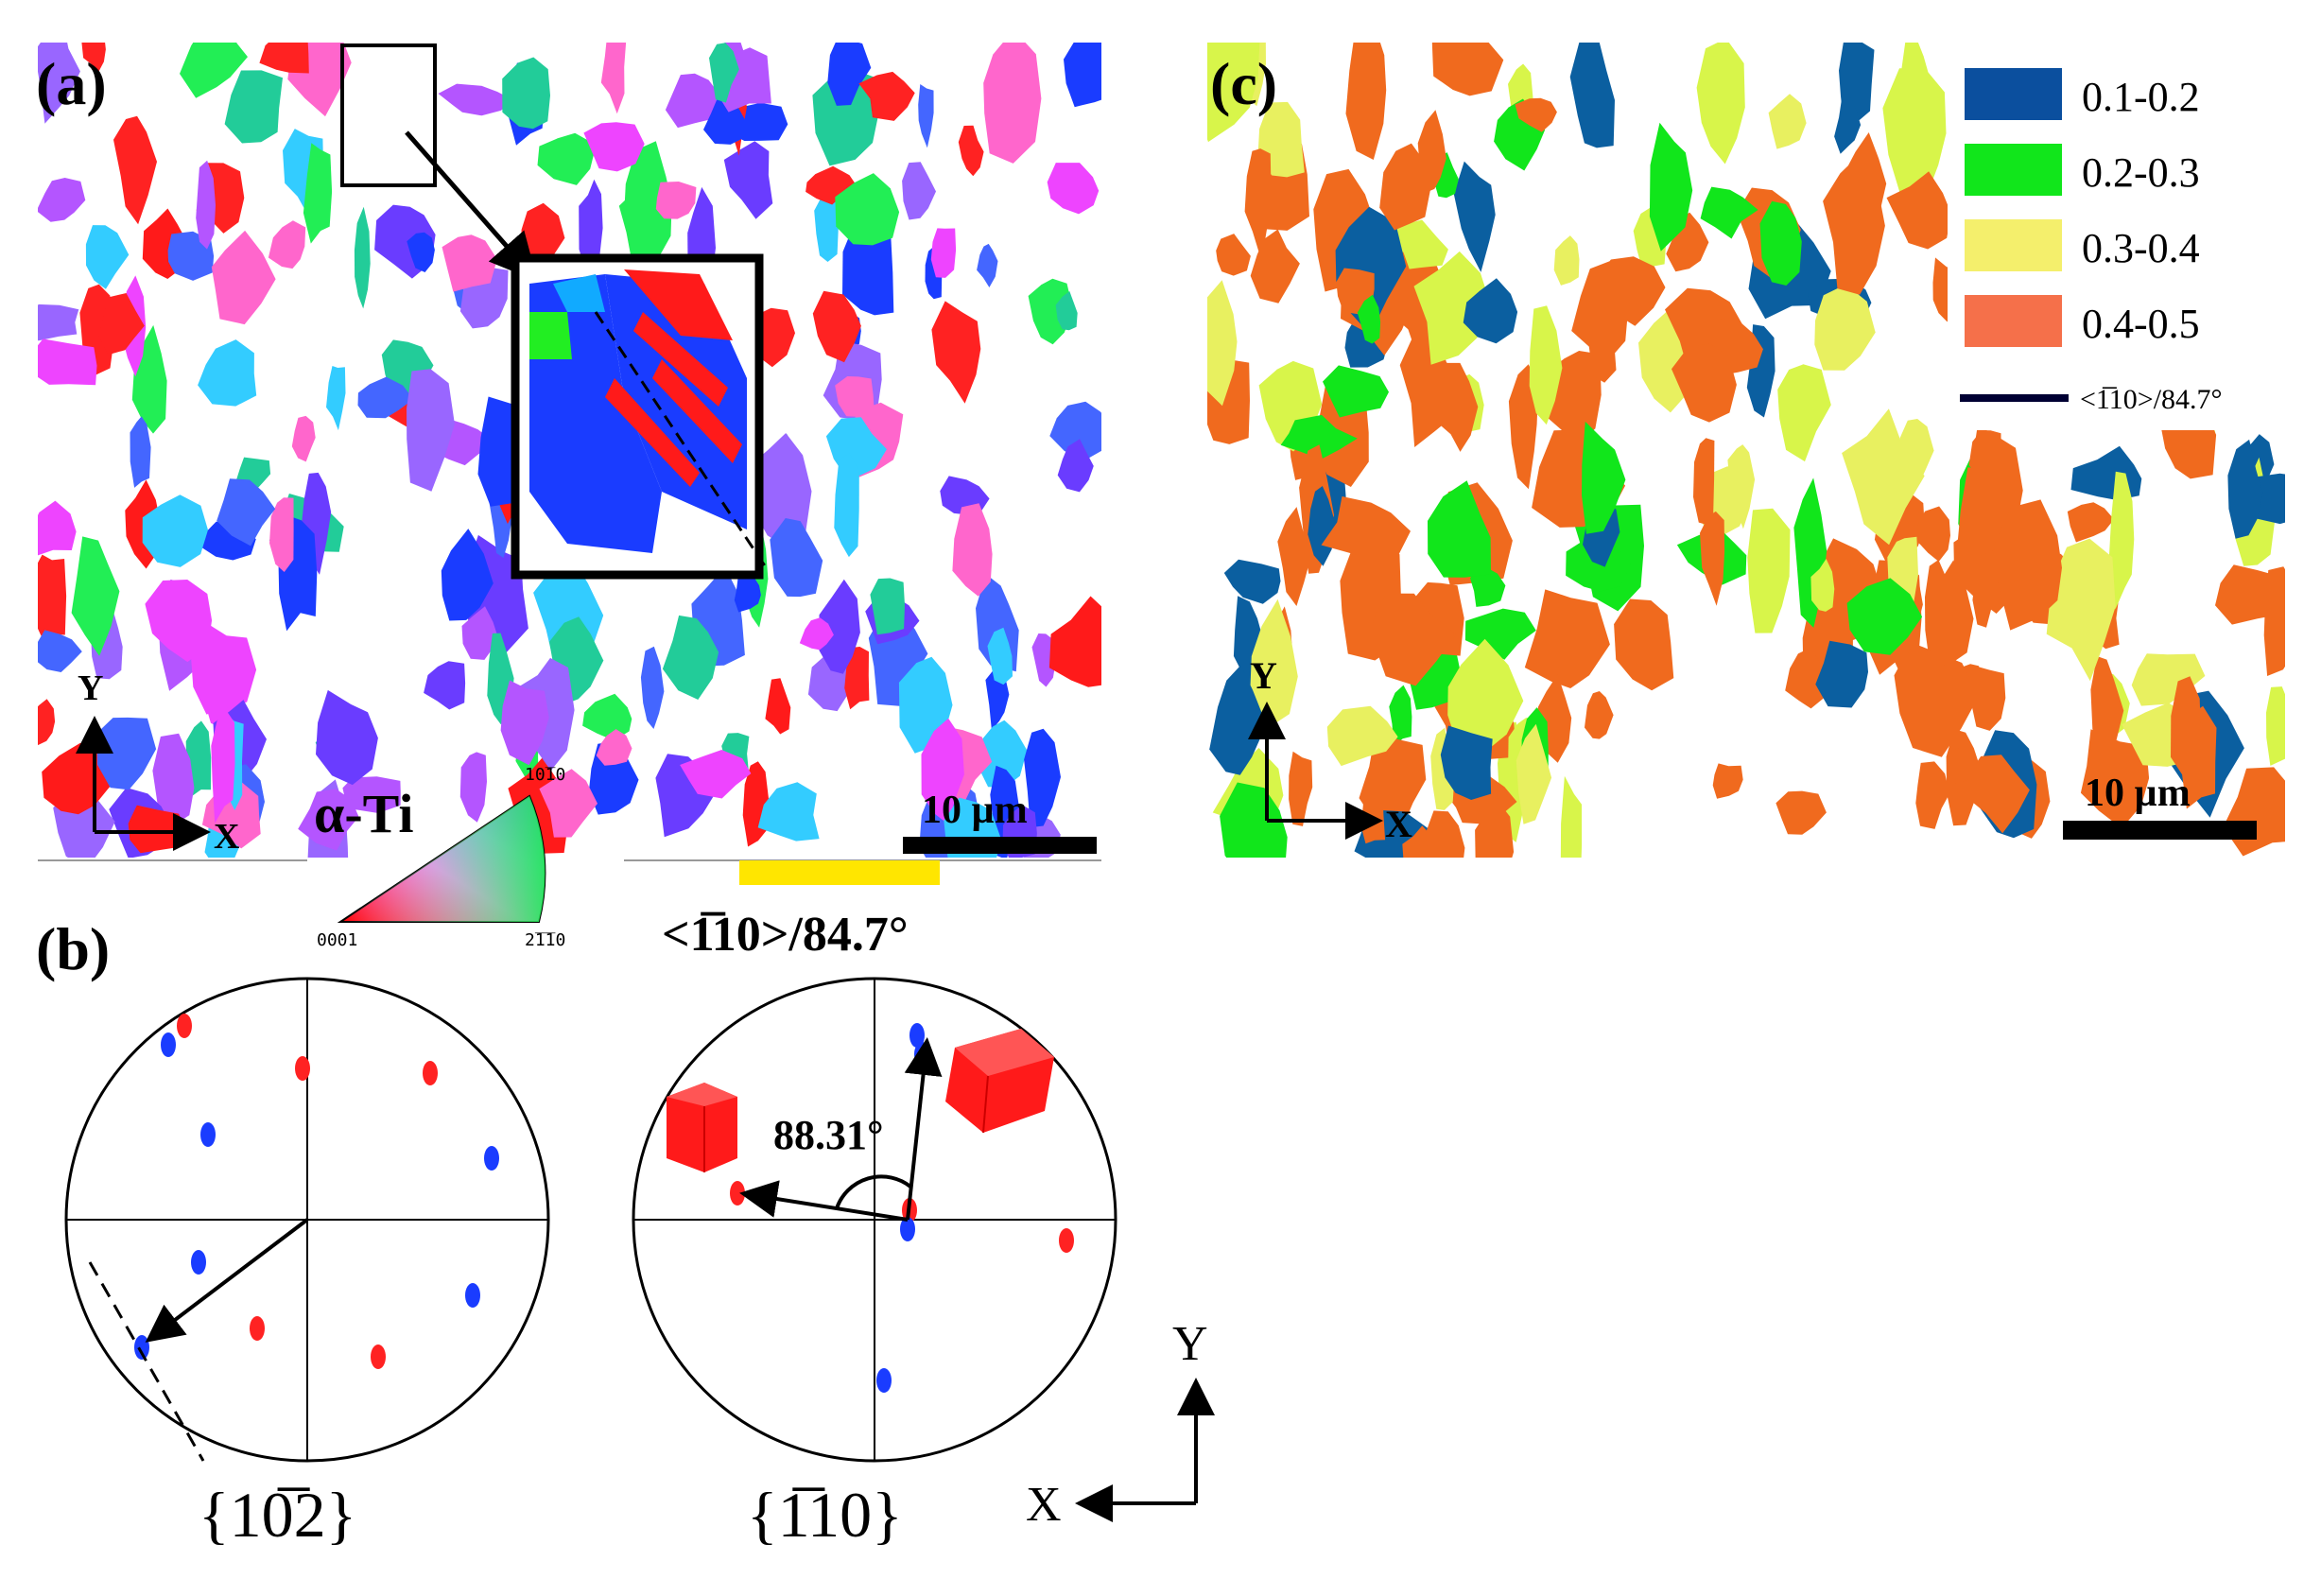  Describe the element at coordinates (639, 417) in the screenshot. I see `panel-a-zoom-inset` at that location.